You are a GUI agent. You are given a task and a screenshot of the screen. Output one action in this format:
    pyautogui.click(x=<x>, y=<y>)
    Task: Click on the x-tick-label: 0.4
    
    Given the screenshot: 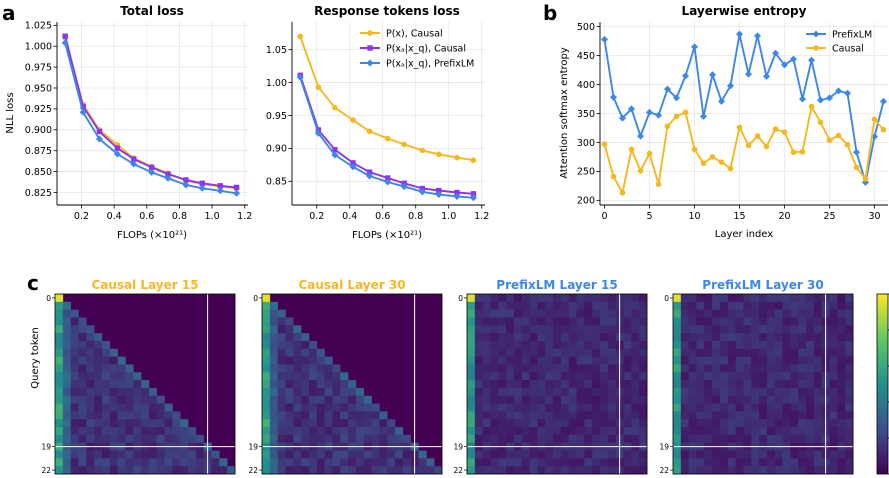 What is the action you would take?
    pyautogui.click(x=349, y=216)
    